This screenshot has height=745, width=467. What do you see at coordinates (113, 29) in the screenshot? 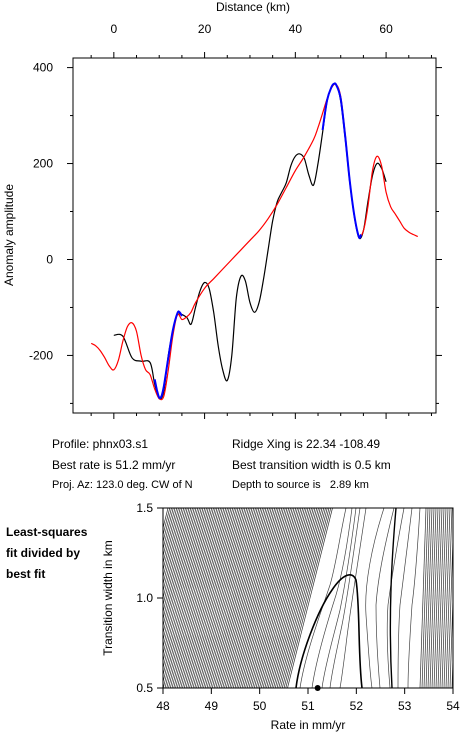
I see `x-tick-label: 0` at bounding box center [113, 29].